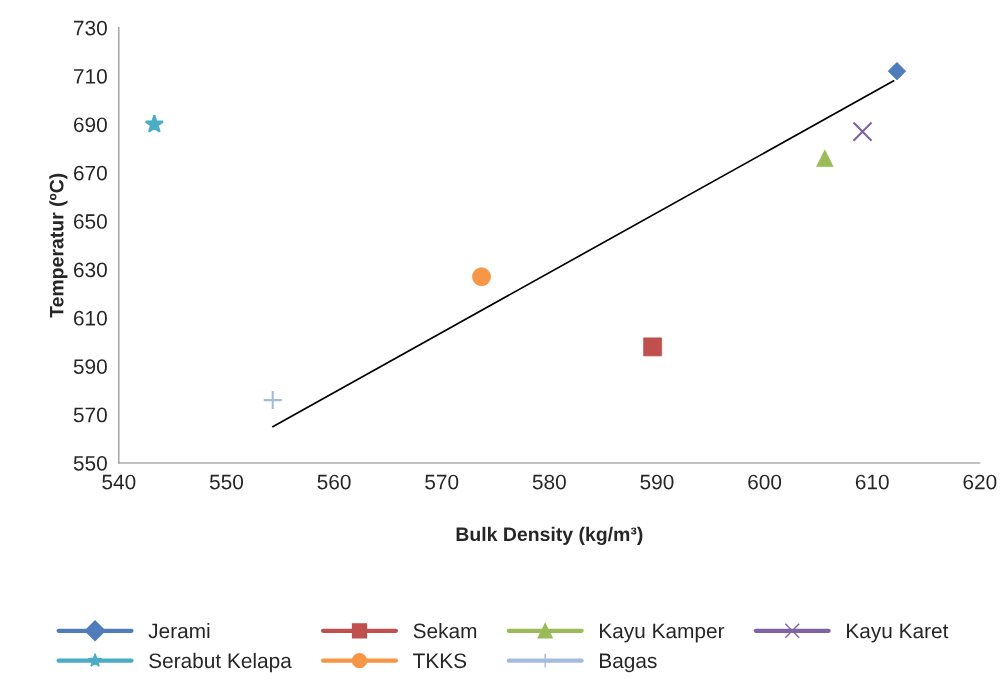 The width and height of the screenshot is (1007, 691). Describe the element at coordinates (442, 482) in the screenshot. I see `x-tick-label: 570` at that location.